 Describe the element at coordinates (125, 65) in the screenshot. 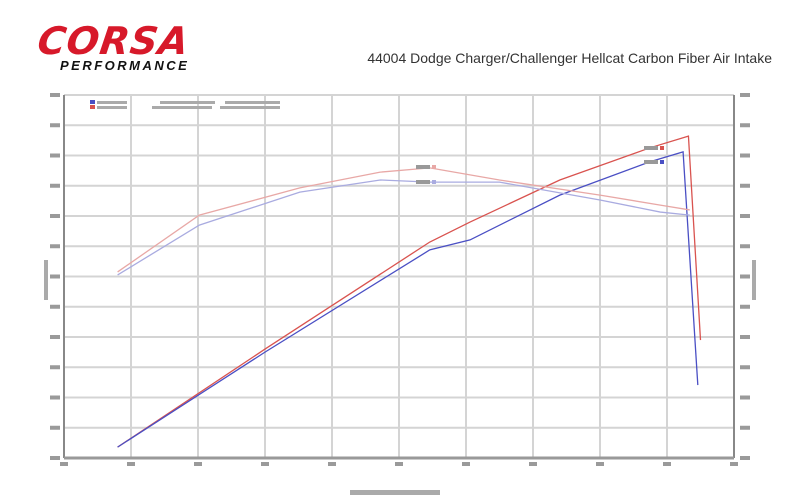

I see `logo-sub: PERFORMANCE` at that location.